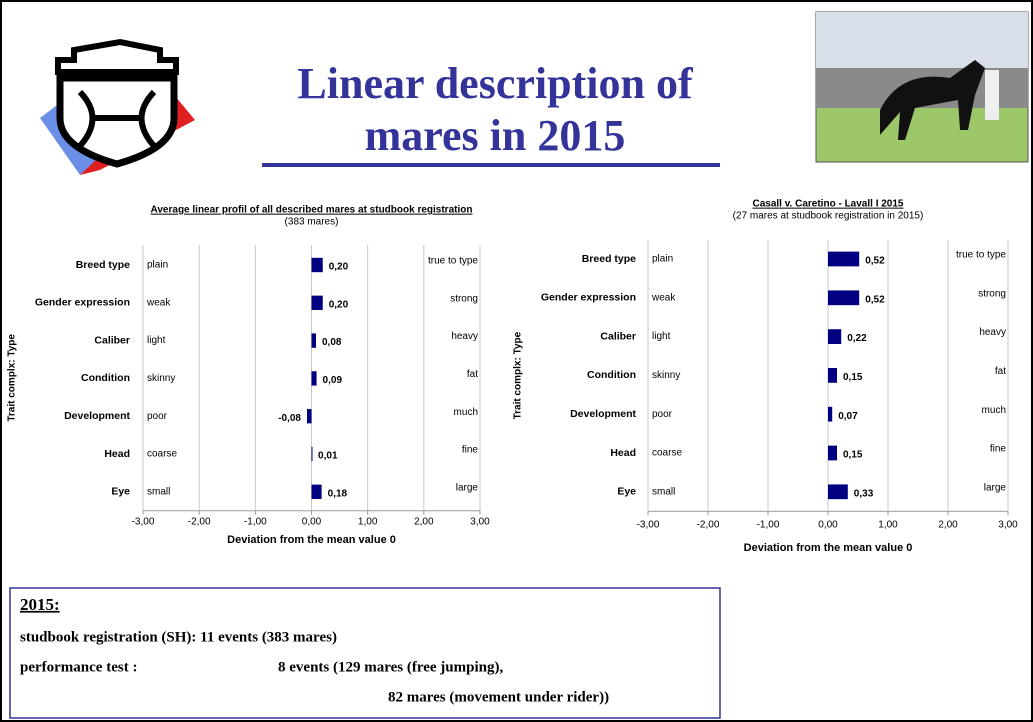 The height and width of the screenshot is (722, 1033). What do you see at coordinates (864, 493) in the screenshot?
I see `value-label: 0,33` at bounding box center [864, 493].